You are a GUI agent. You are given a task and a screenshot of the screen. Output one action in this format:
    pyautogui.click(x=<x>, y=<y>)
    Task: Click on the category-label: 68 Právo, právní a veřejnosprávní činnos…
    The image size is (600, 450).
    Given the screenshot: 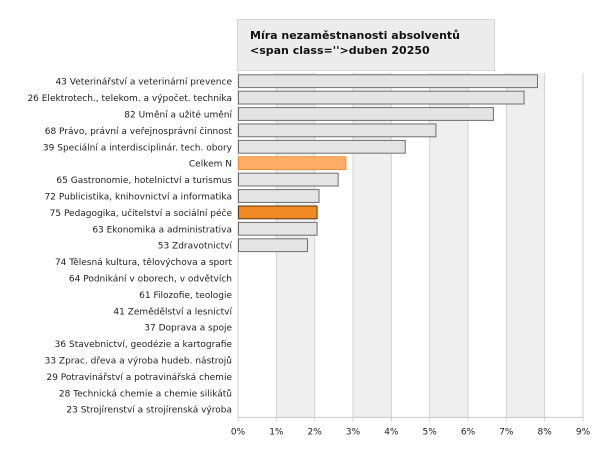 What is the action you would take?
    pyautogui.click(x=139, y=131)
    